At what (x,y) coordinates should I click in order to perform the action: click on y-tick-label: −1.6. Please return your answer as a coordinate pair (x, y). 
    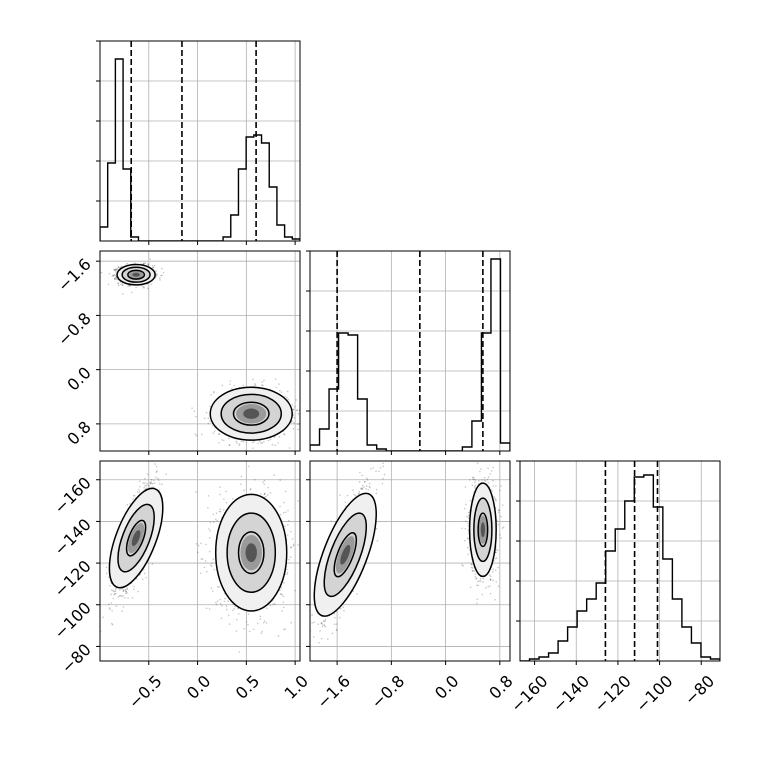
    Looking at the image, I should click on (74, 275).